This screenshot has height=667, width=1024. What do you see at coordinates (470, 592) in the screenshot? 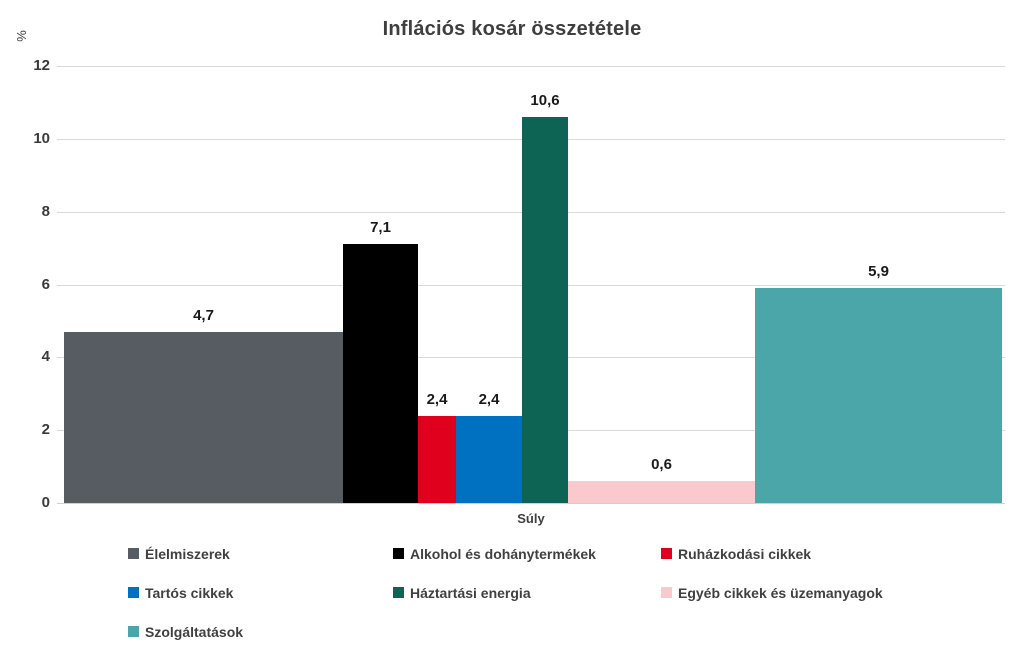
I see `legend-label: Háztartási energia` at bounding box center [470, 592].